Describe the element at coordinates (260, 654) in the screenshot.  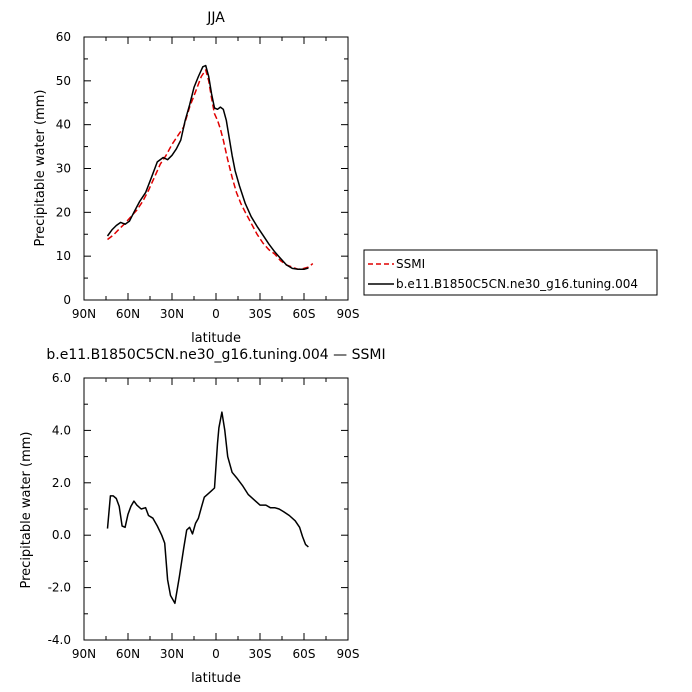
I see `bottom-chart-x-tick-label: 30S` at that location.